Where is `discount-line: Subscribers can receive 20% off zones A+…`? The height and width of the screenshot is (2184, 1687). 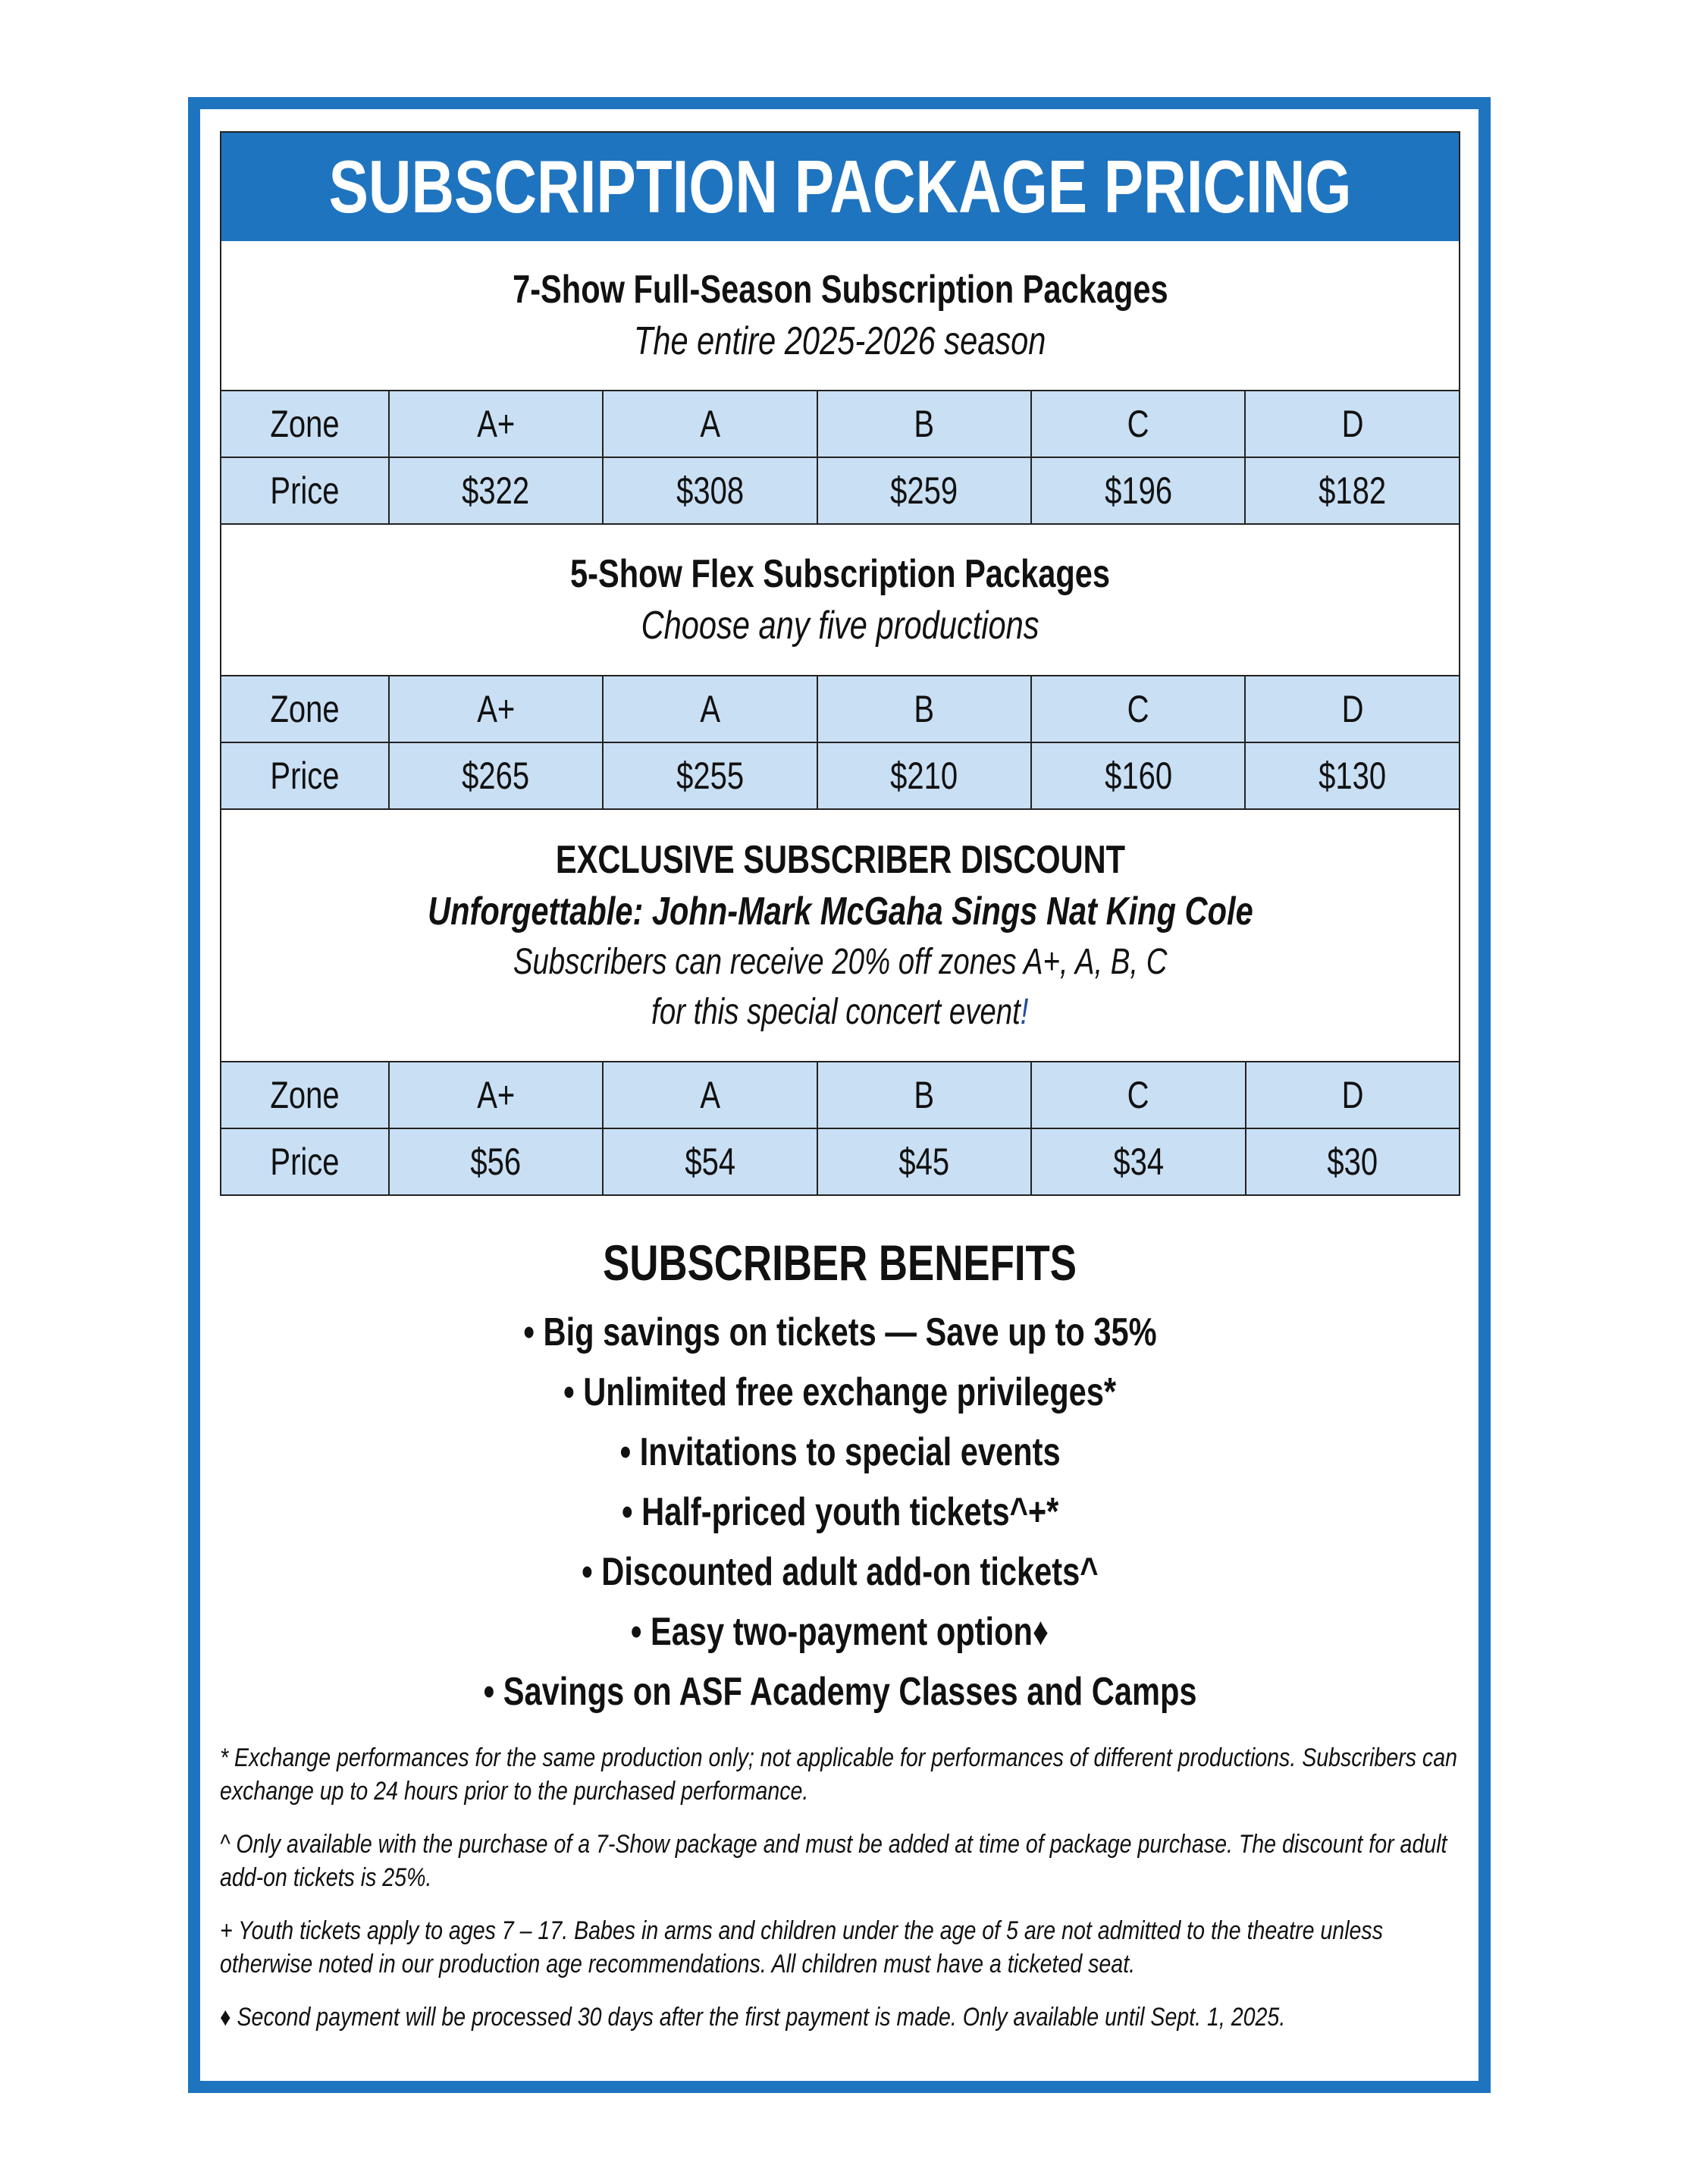
discount-line: Subscribers can receive 20% off zones A+… is located at coordinates (840, 961).